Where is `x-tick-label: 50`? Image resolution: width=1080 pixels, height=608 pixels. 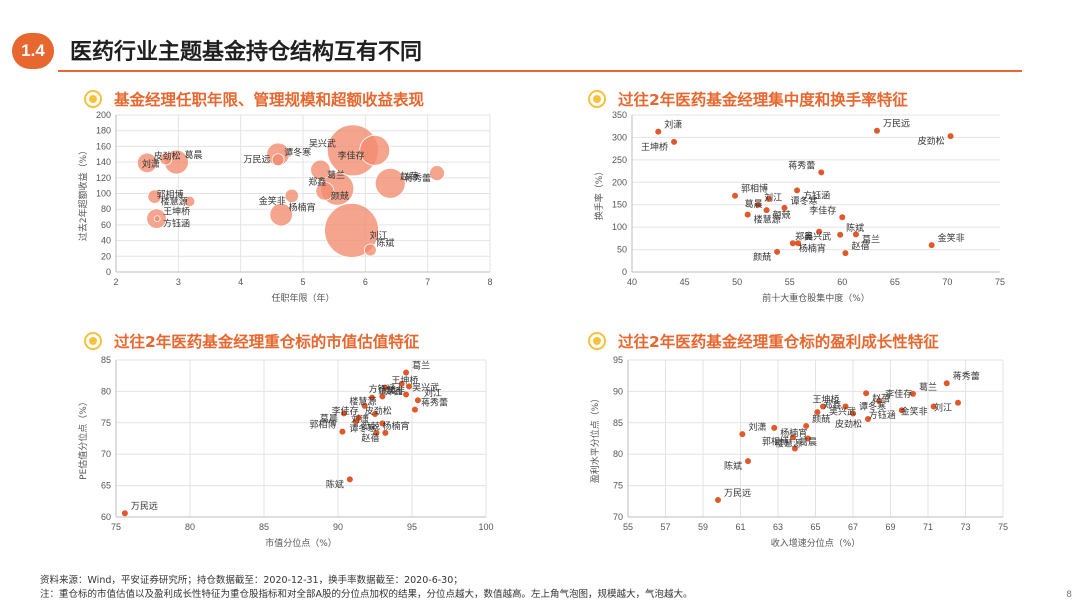 x-tick-label: 50 is located at coordinates (737, 282).